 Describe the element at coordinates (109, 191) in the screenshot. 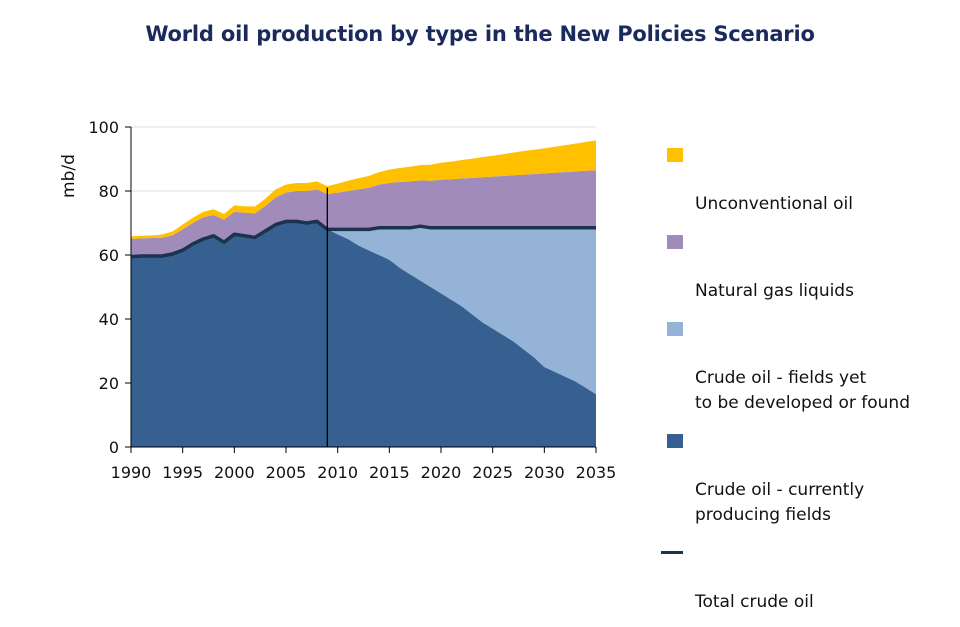

I see `y-tick-label: 80` at that location.